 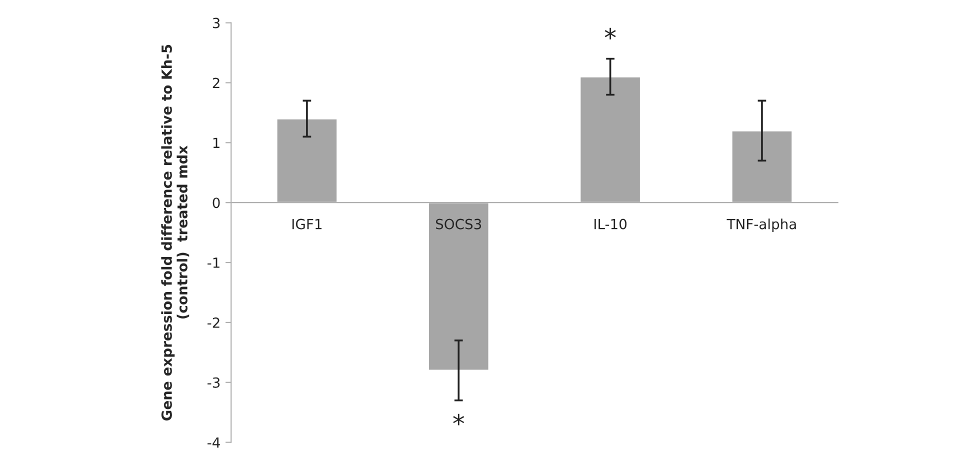 What do you see at coordinates (214, 263) in the screenshot?
I see `y-tick-label: -1` at bounding box center [214, 263].